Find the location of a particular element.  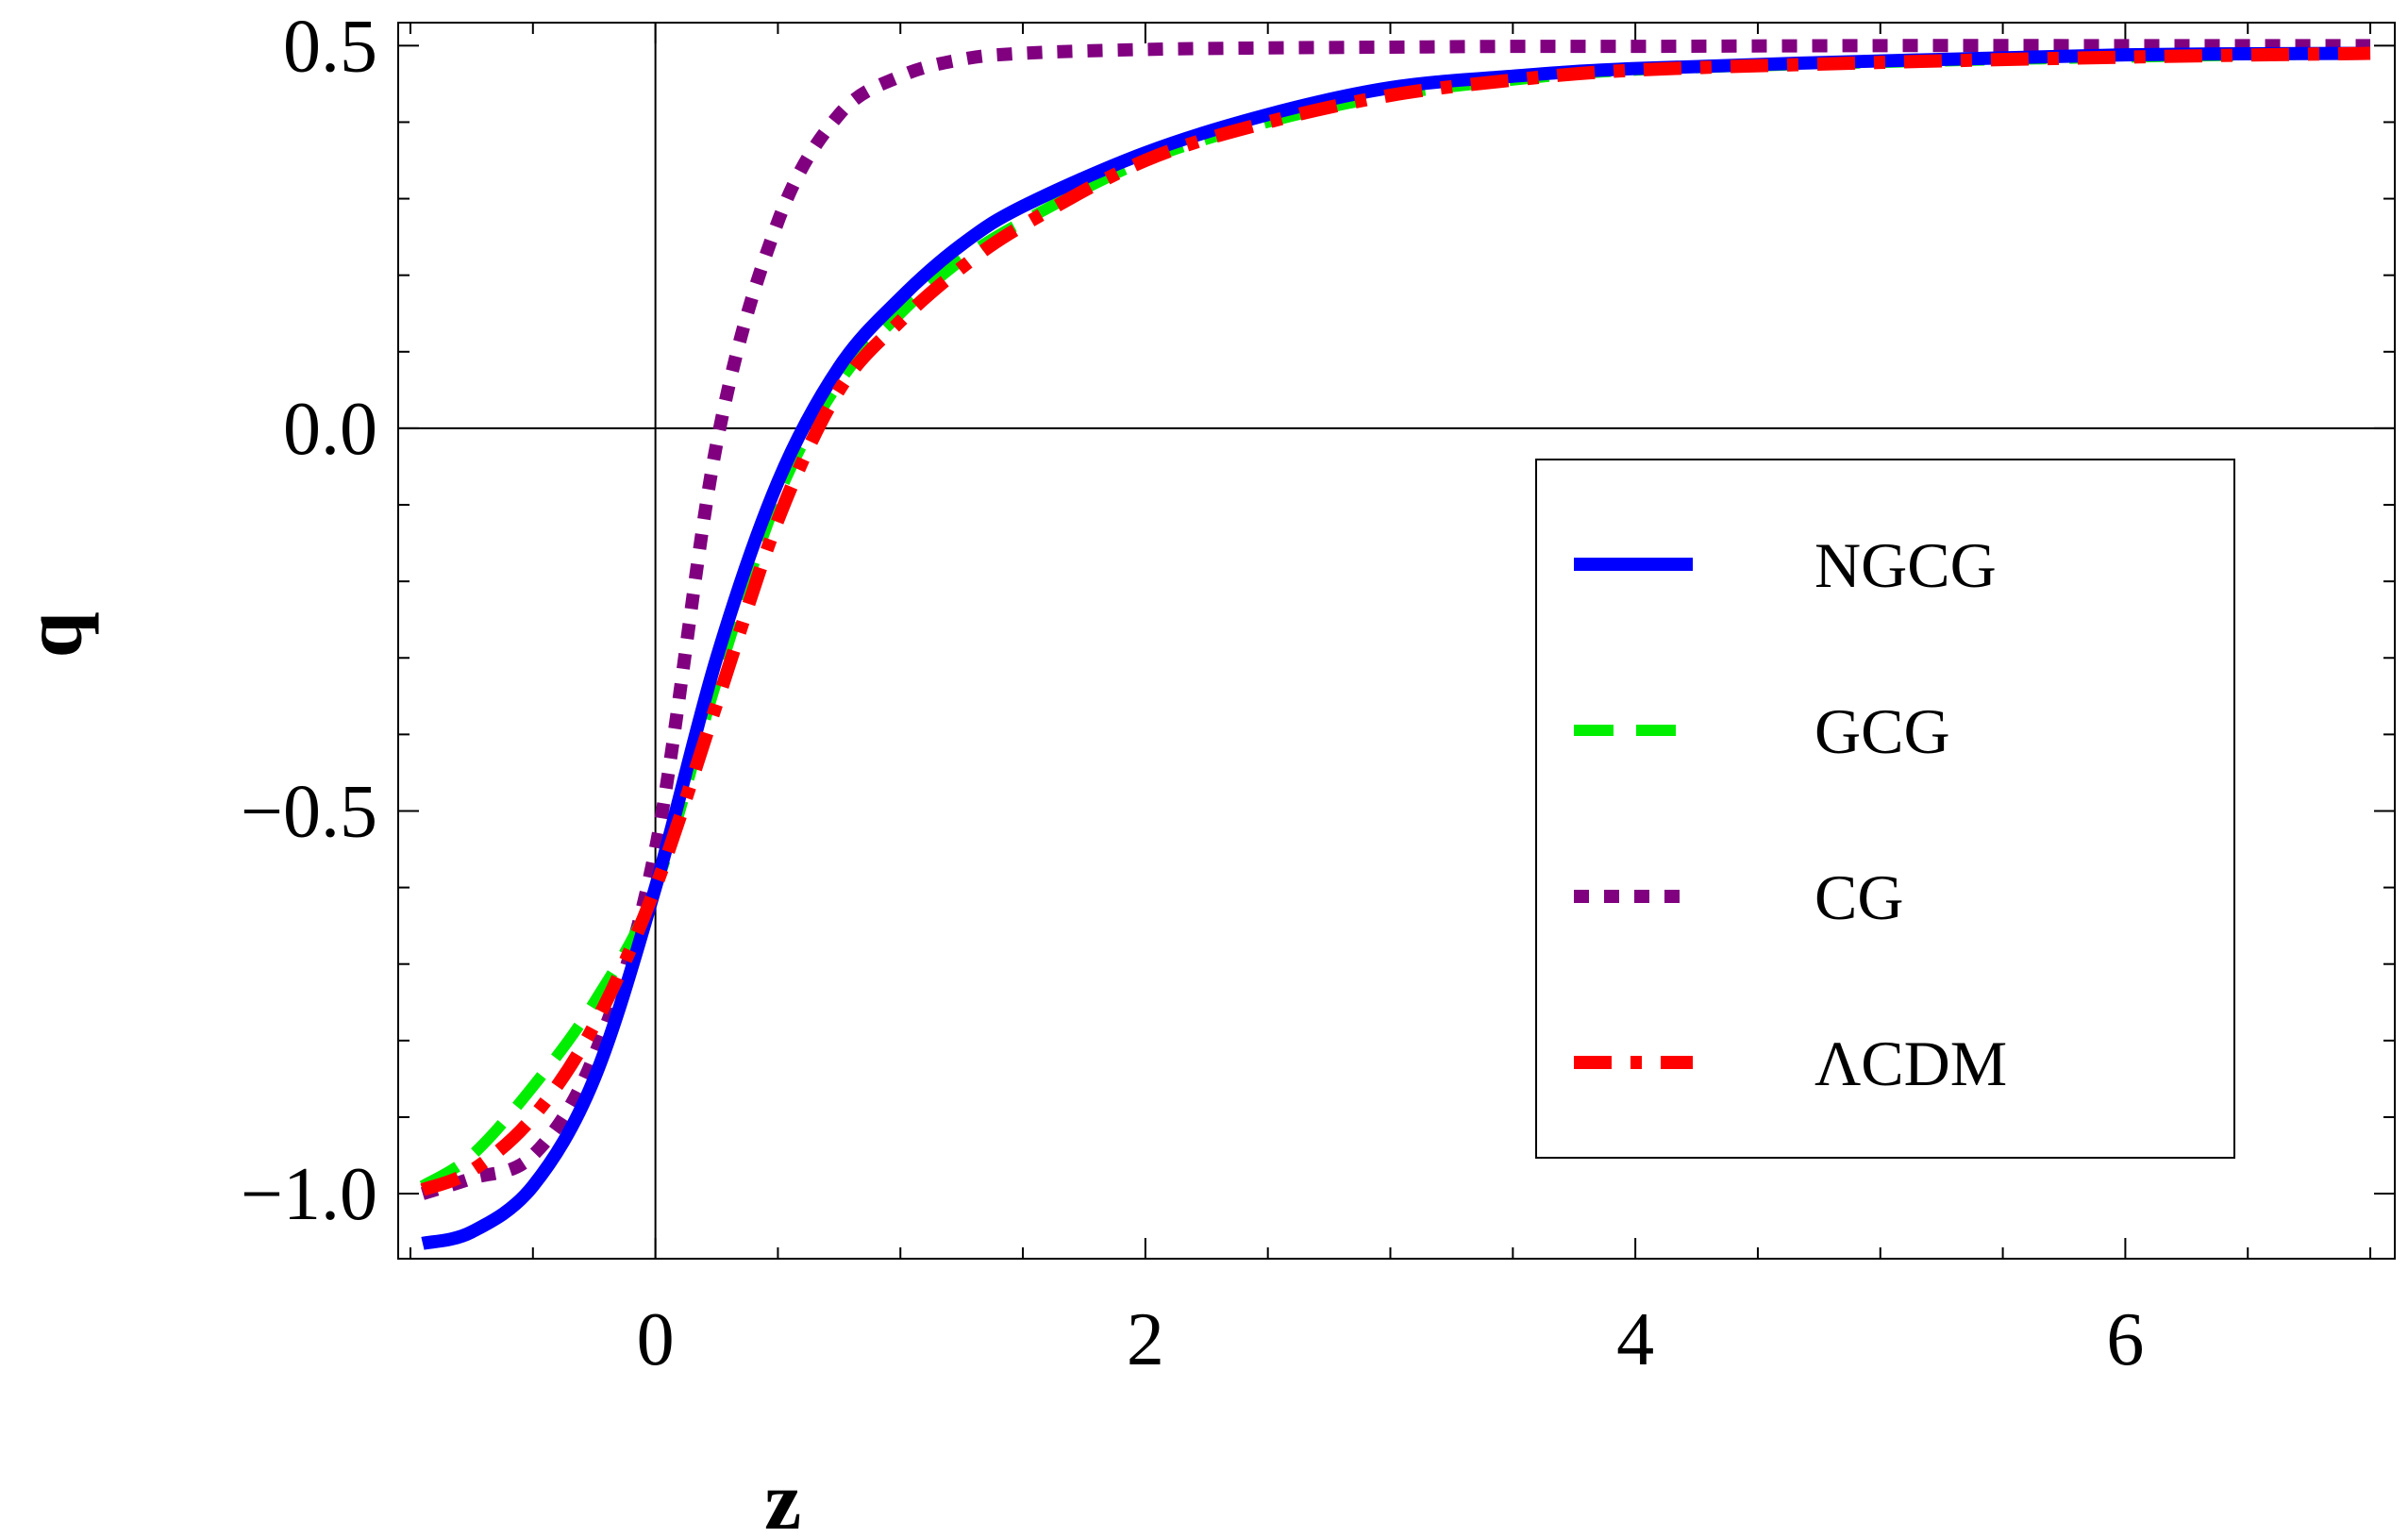

legend-label: GCG is located at coordinates (1882, 731).